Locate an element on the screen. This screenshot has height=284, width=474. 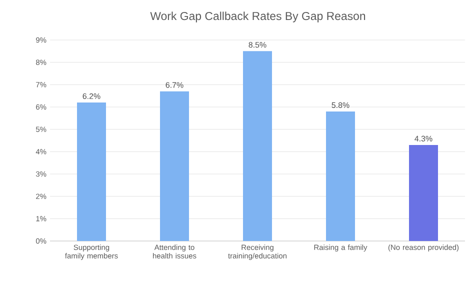
chart-title: Work Gap Callback Rates By Gap Reason is located at coordinates (258, 17).